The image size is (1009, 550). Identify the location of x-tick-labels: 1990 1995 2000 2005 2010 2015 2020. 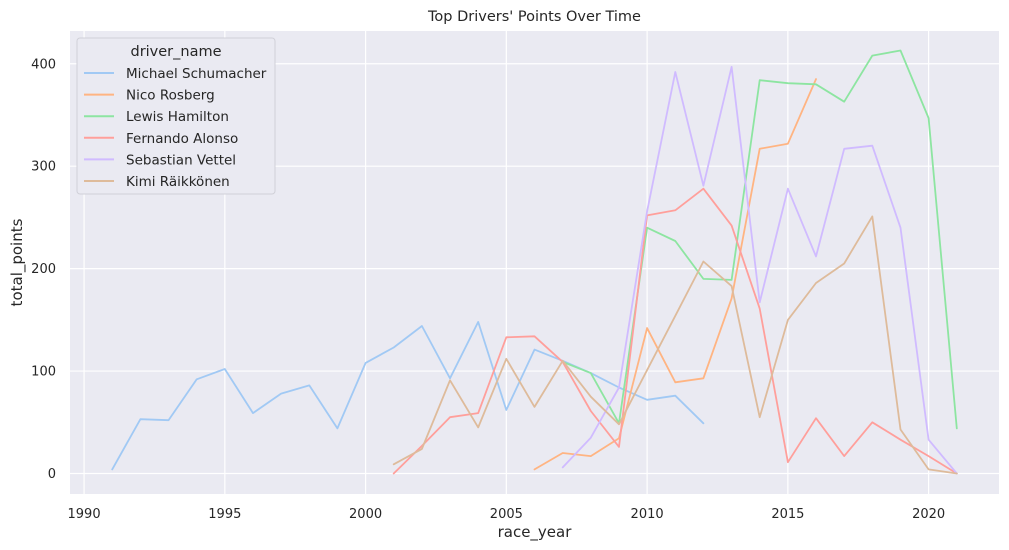
(507, 514).